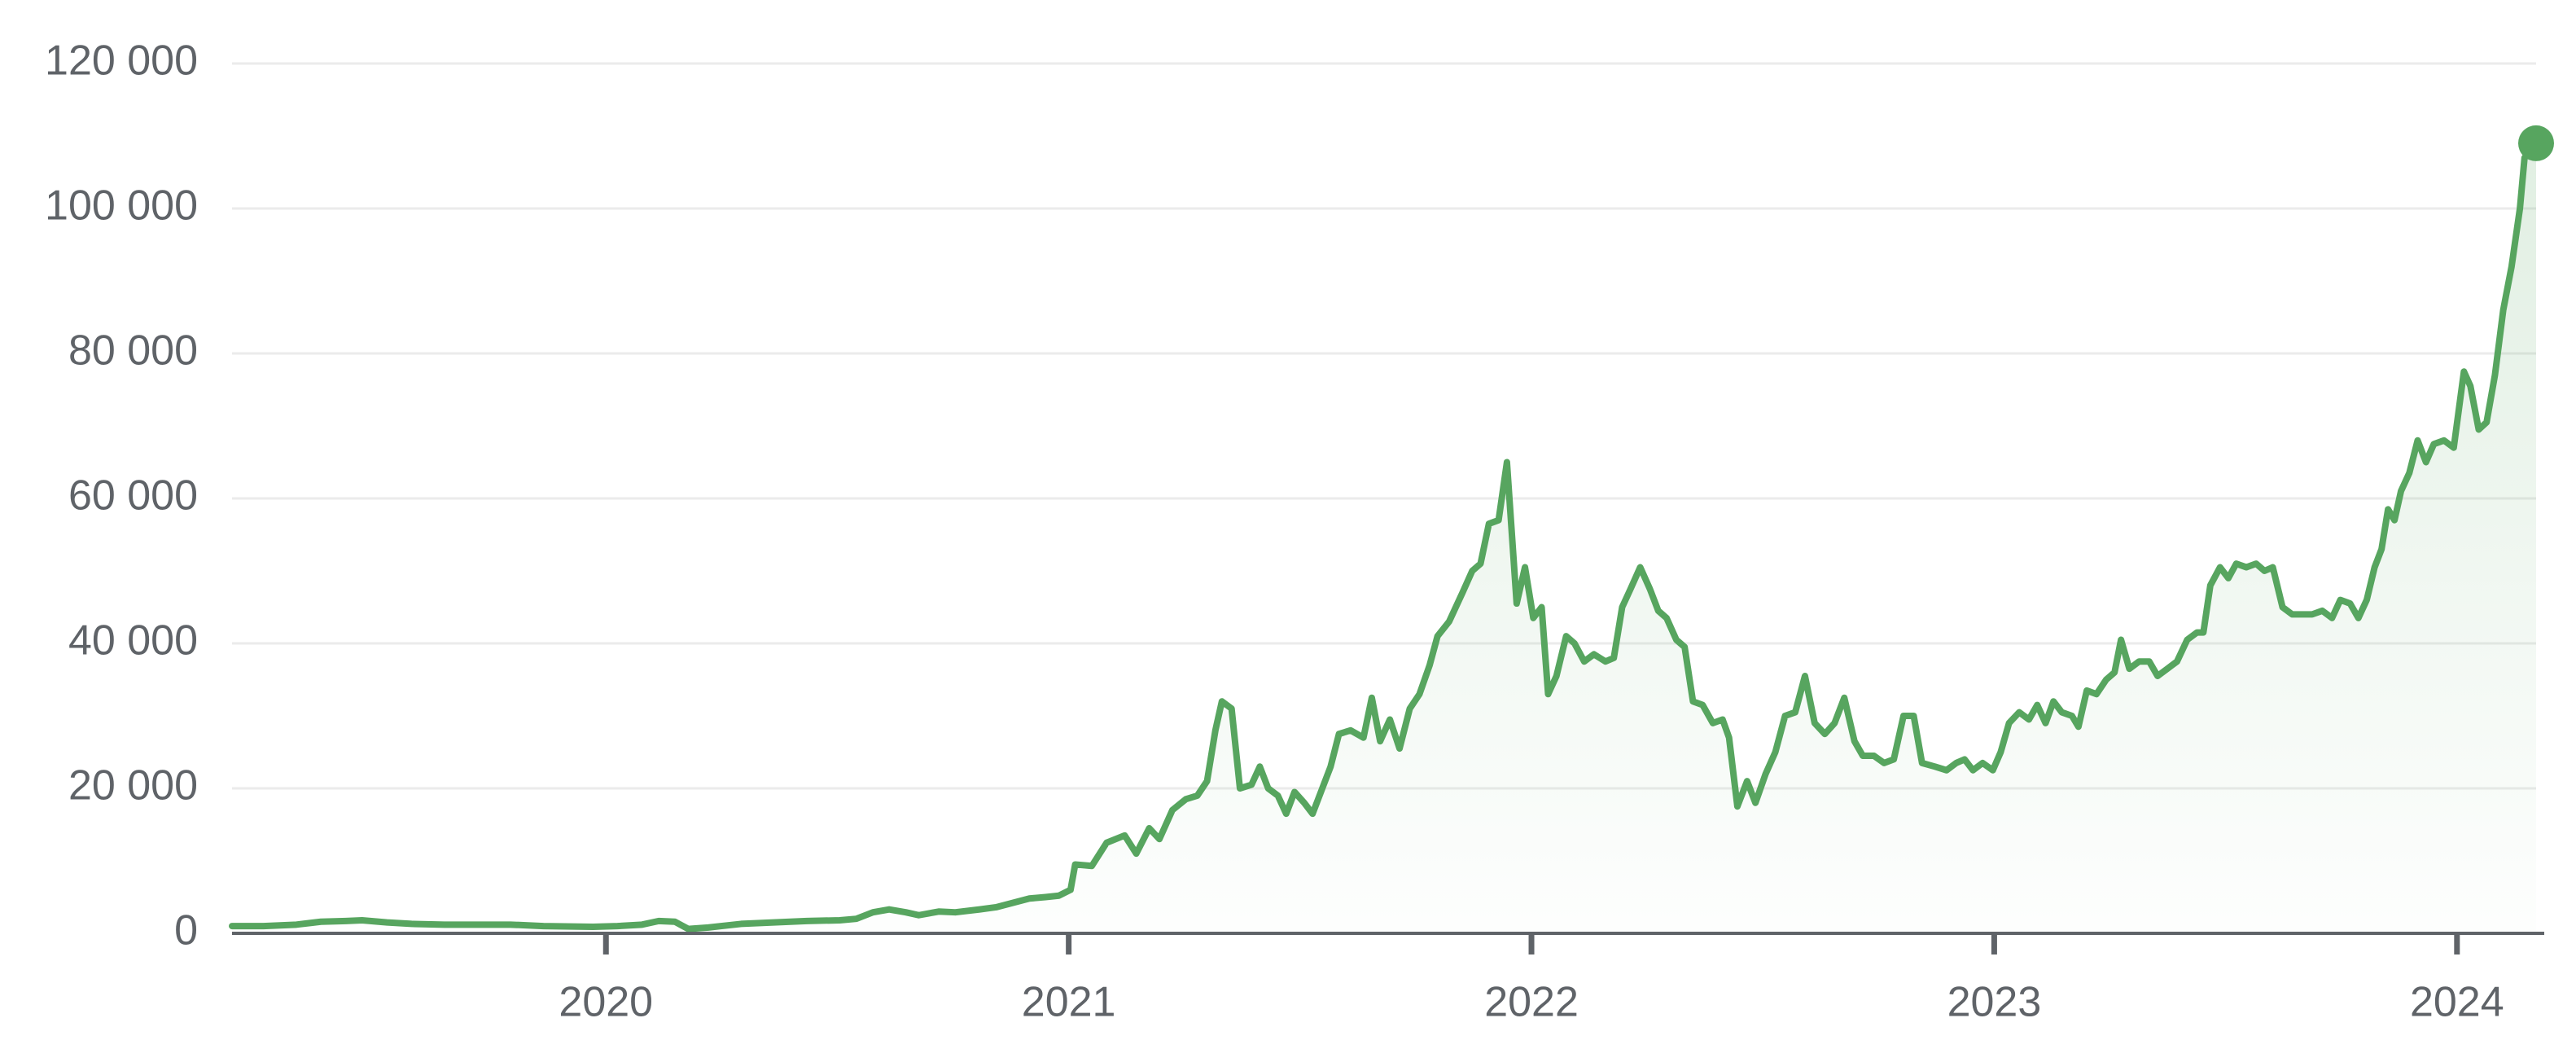  What do you see at coordinates (133, 641) in the screenshot?
I see `y-tick-label: 40 000` at bounding box center [133, 641].